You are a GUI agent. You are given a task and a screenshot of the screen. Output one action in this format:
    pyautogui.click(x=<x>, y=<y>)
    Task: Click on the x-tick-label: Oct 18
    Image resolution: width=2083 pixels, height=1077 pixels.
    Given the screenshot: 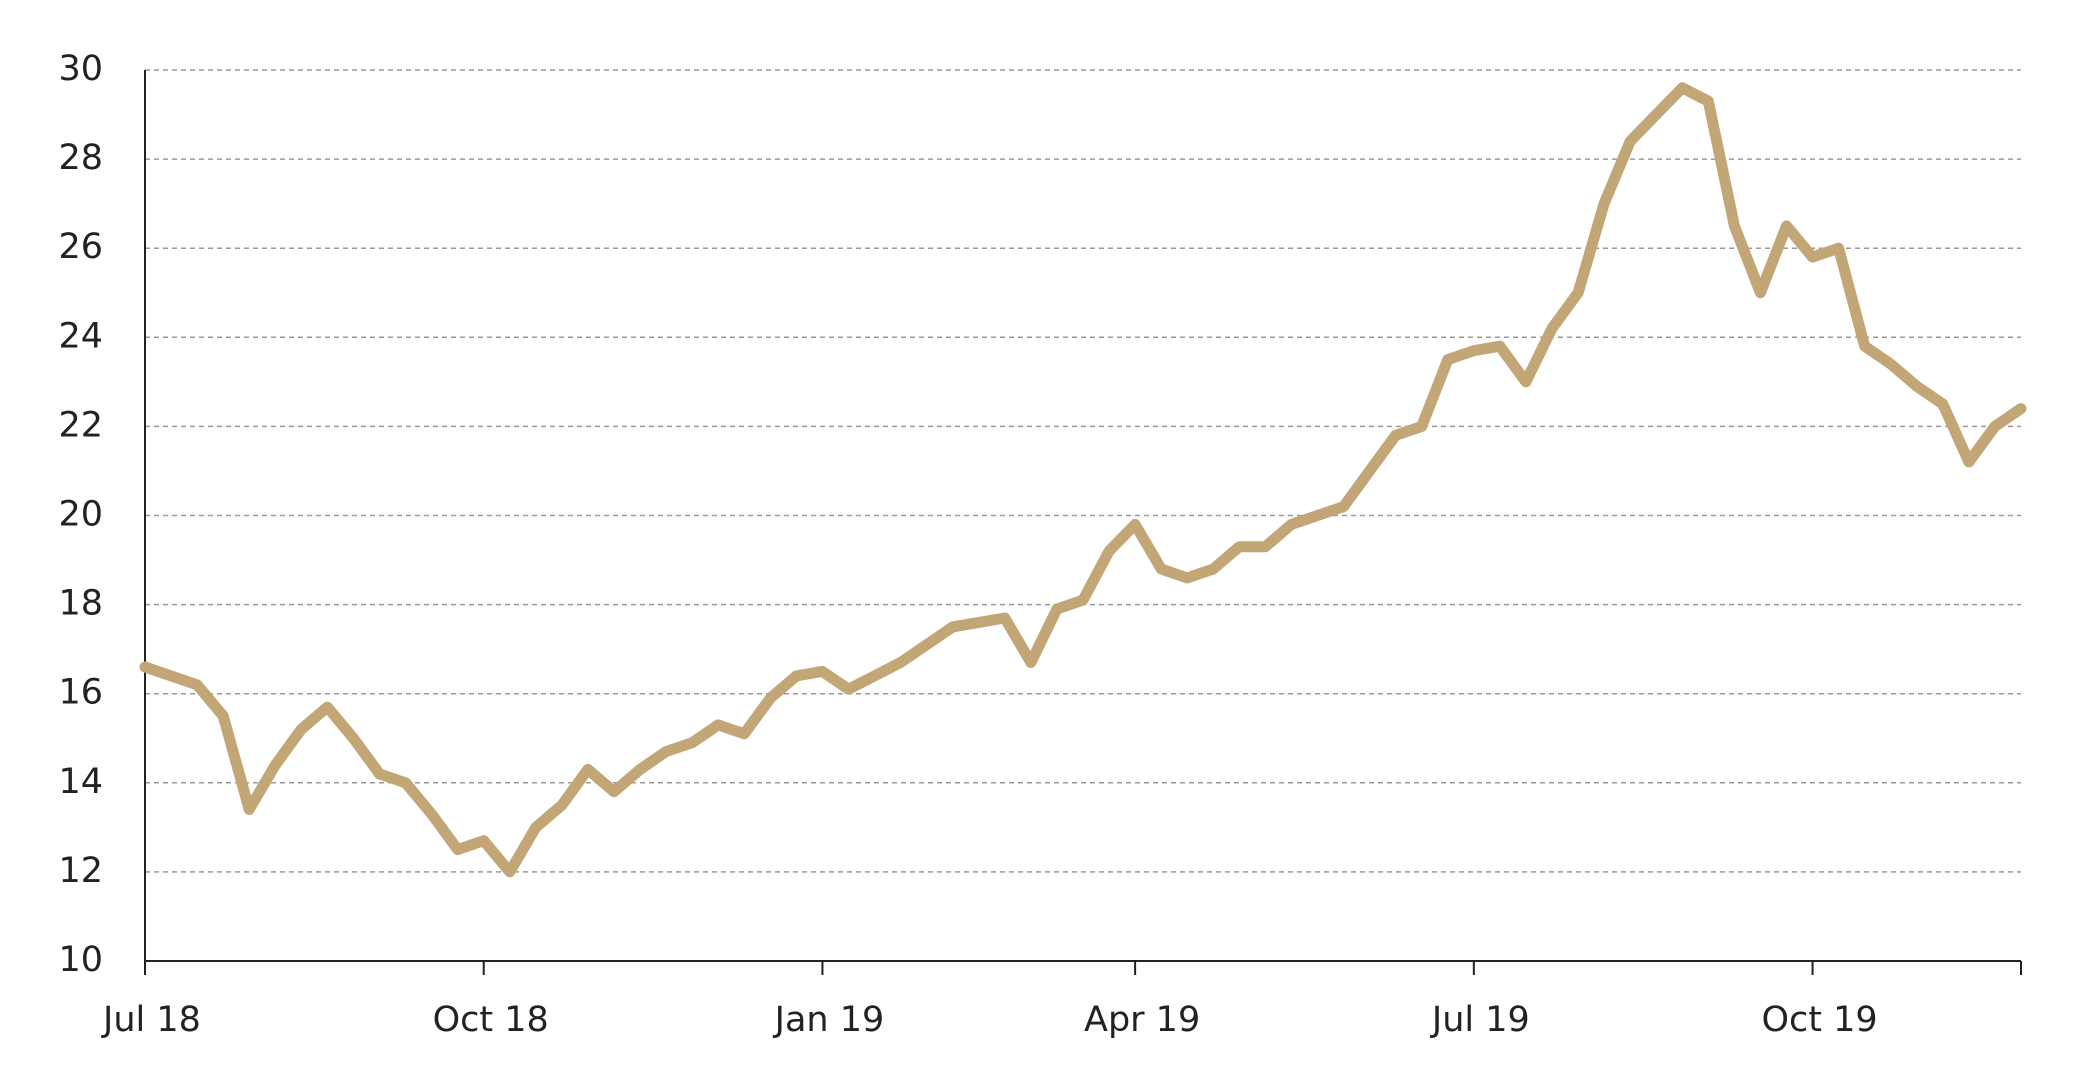 What is the action you would take?
    pyautogui.click(x=491, y=1020)
    